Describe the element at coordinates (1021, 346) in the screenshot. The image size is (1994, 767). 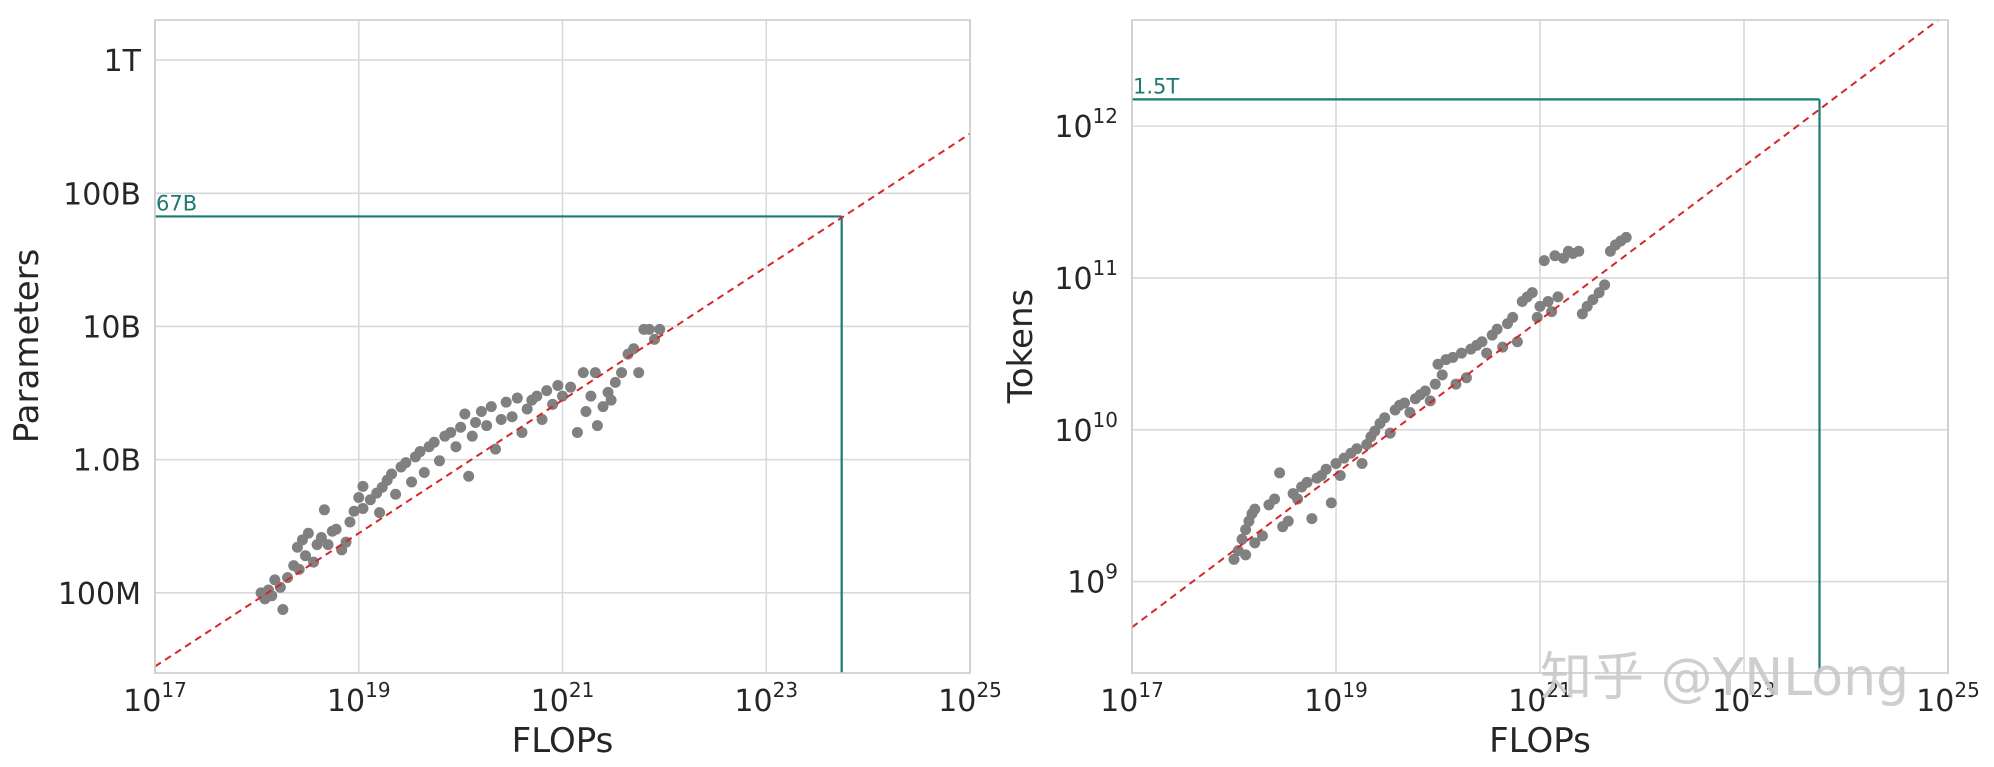
I see `y-axis-label: Tokens` at that location.